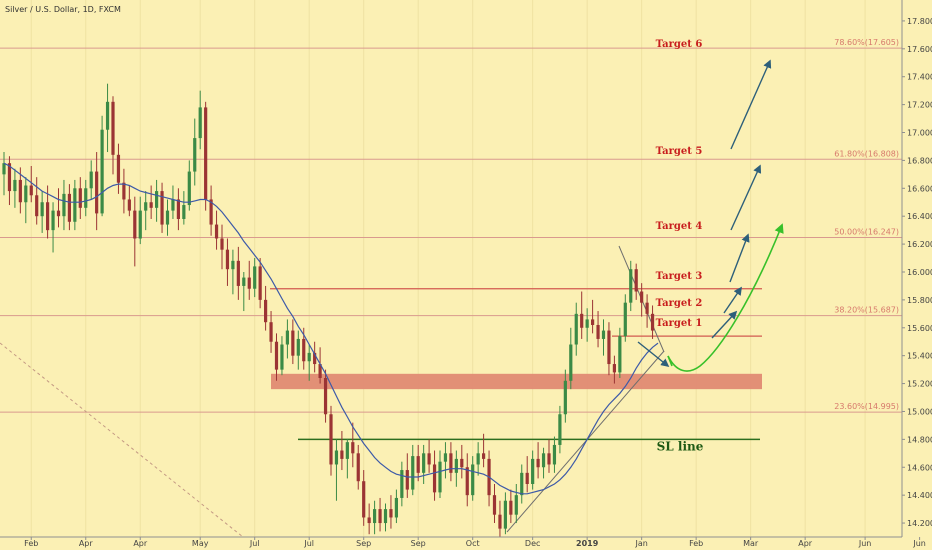  I want to click on projection-arrow, so click(724, 324).